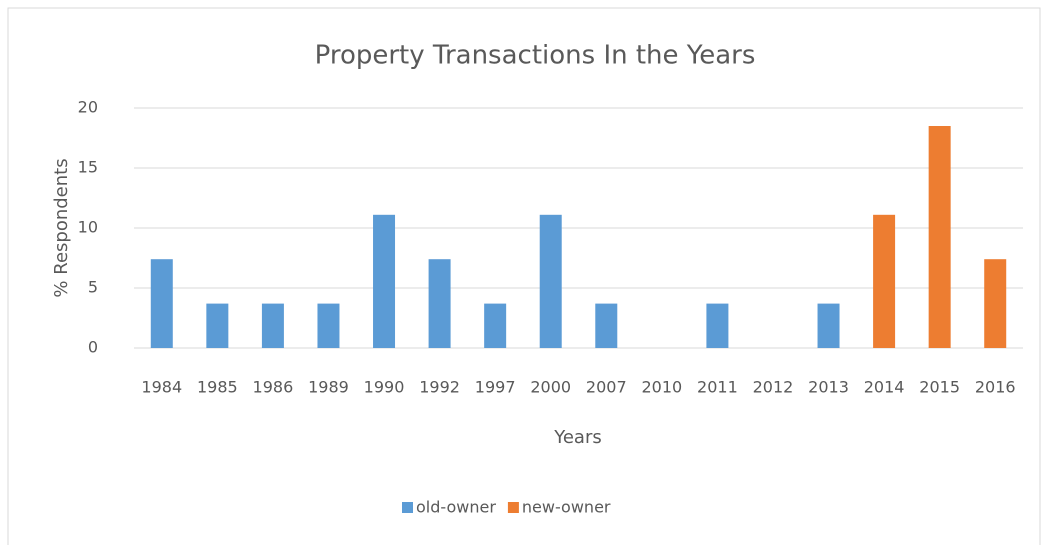 The image size is (1049, 545). What do you see at coordinates (93, 347) in the screenshot?
I see `y-tick-label: 0` at bounding box center [93, 347].